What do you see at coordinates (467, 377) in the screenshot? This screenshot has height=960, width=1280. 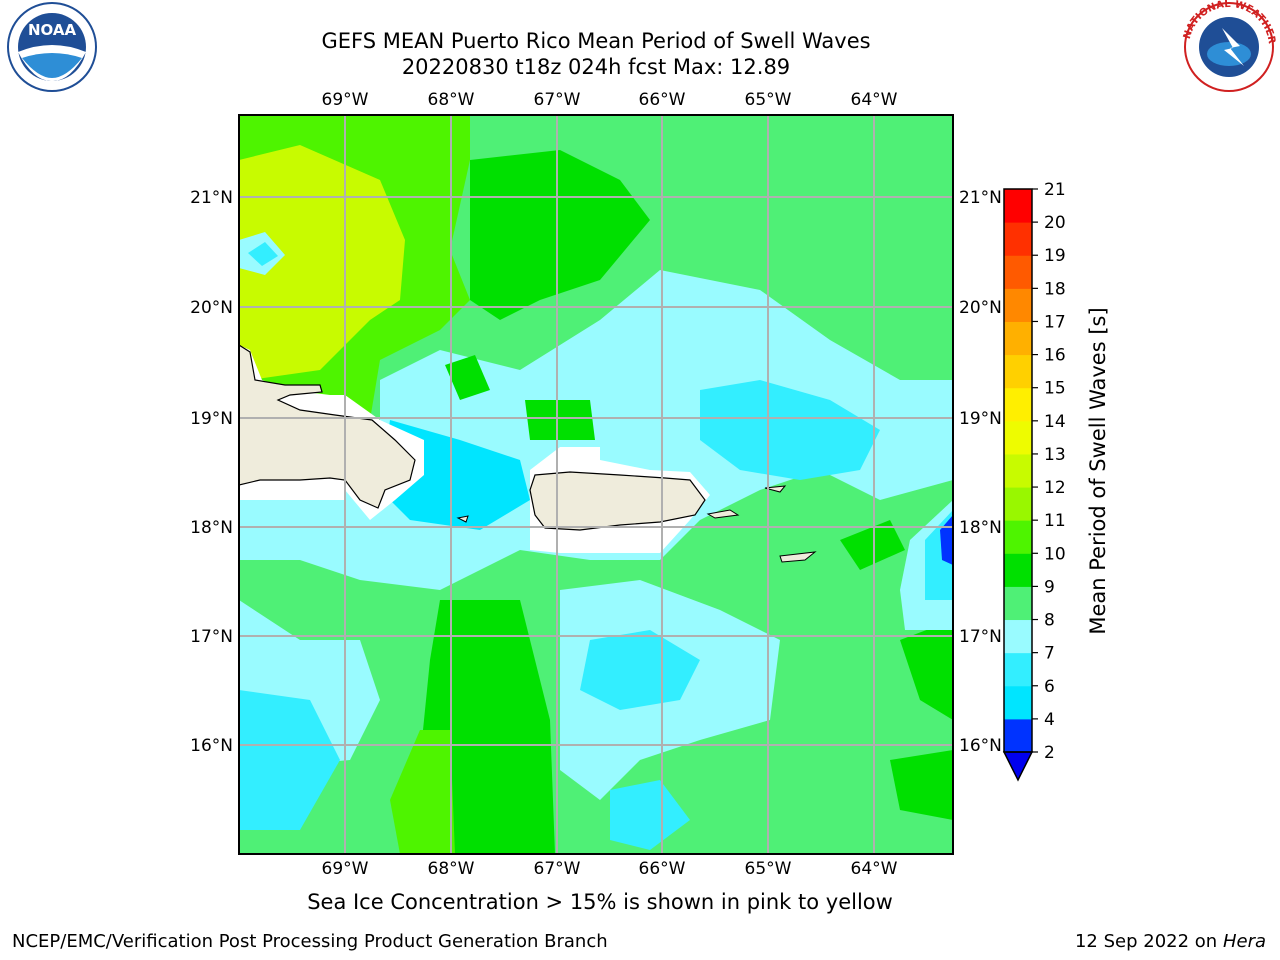 I see `field-10-11-patch1` at bounding box center [467, 377].